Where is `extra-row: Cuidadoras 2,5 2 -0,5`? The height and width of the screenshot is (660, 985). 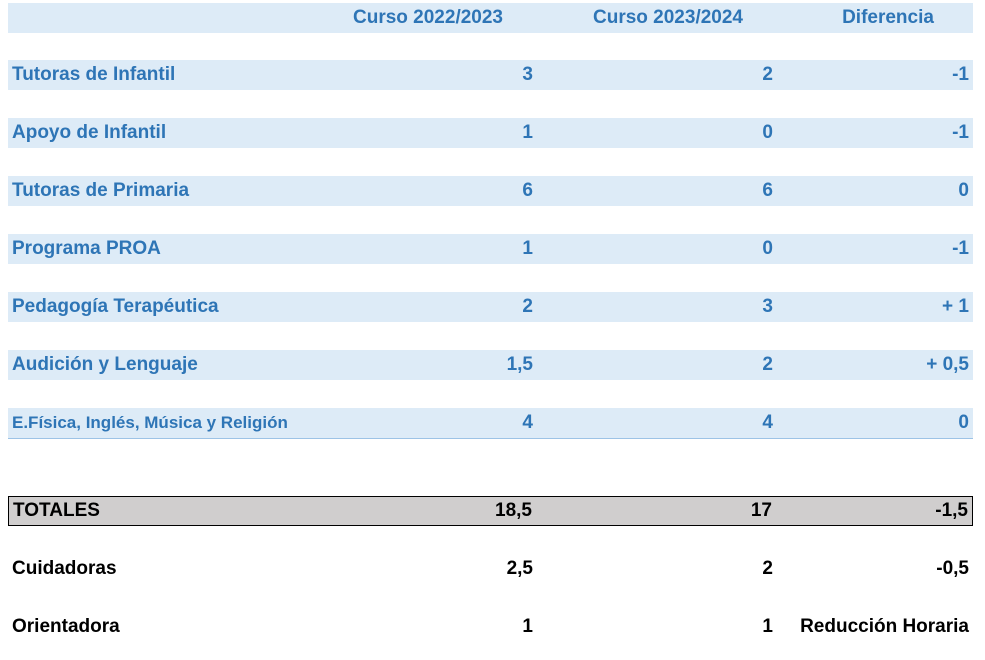
extra-row: Cuidadoras 2,5 2 -0,5 is located at coordinates (490, 569).